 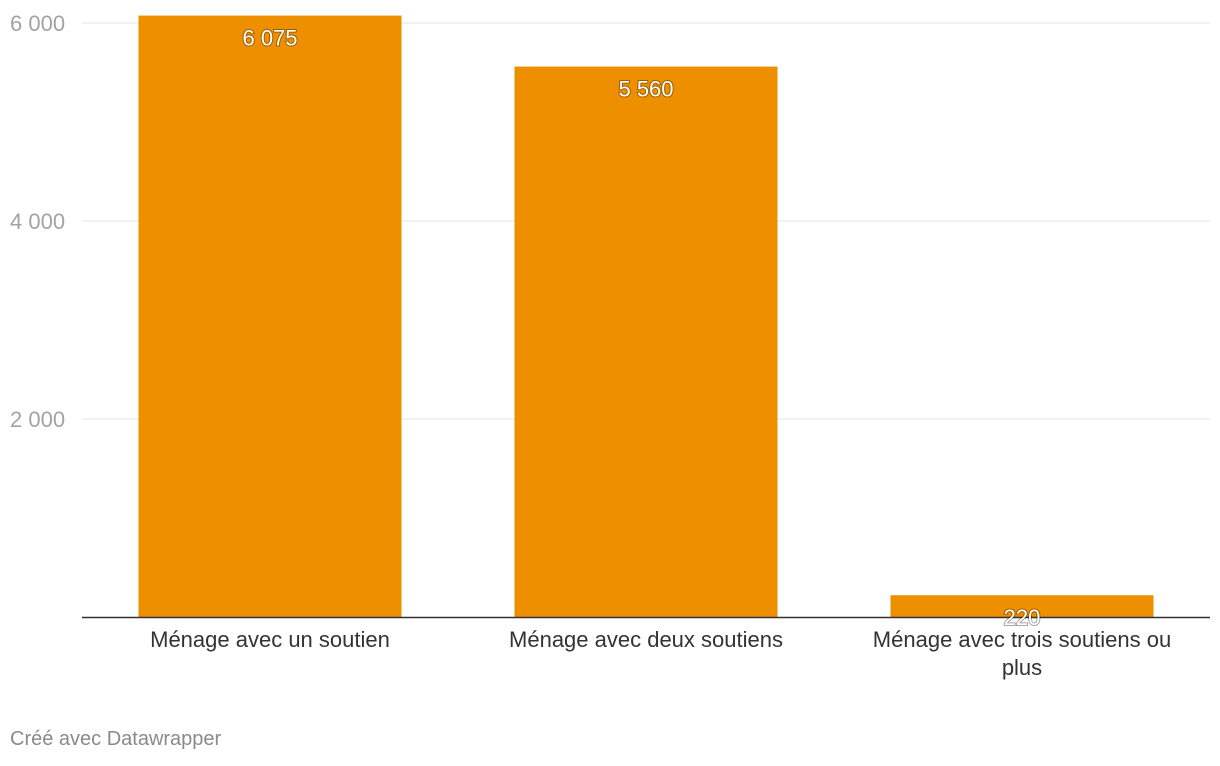 What do you see at coordinates (37, 419) in the screenshot?
I see `y-tick-label: 2 000` at bounding box center [37, 419].